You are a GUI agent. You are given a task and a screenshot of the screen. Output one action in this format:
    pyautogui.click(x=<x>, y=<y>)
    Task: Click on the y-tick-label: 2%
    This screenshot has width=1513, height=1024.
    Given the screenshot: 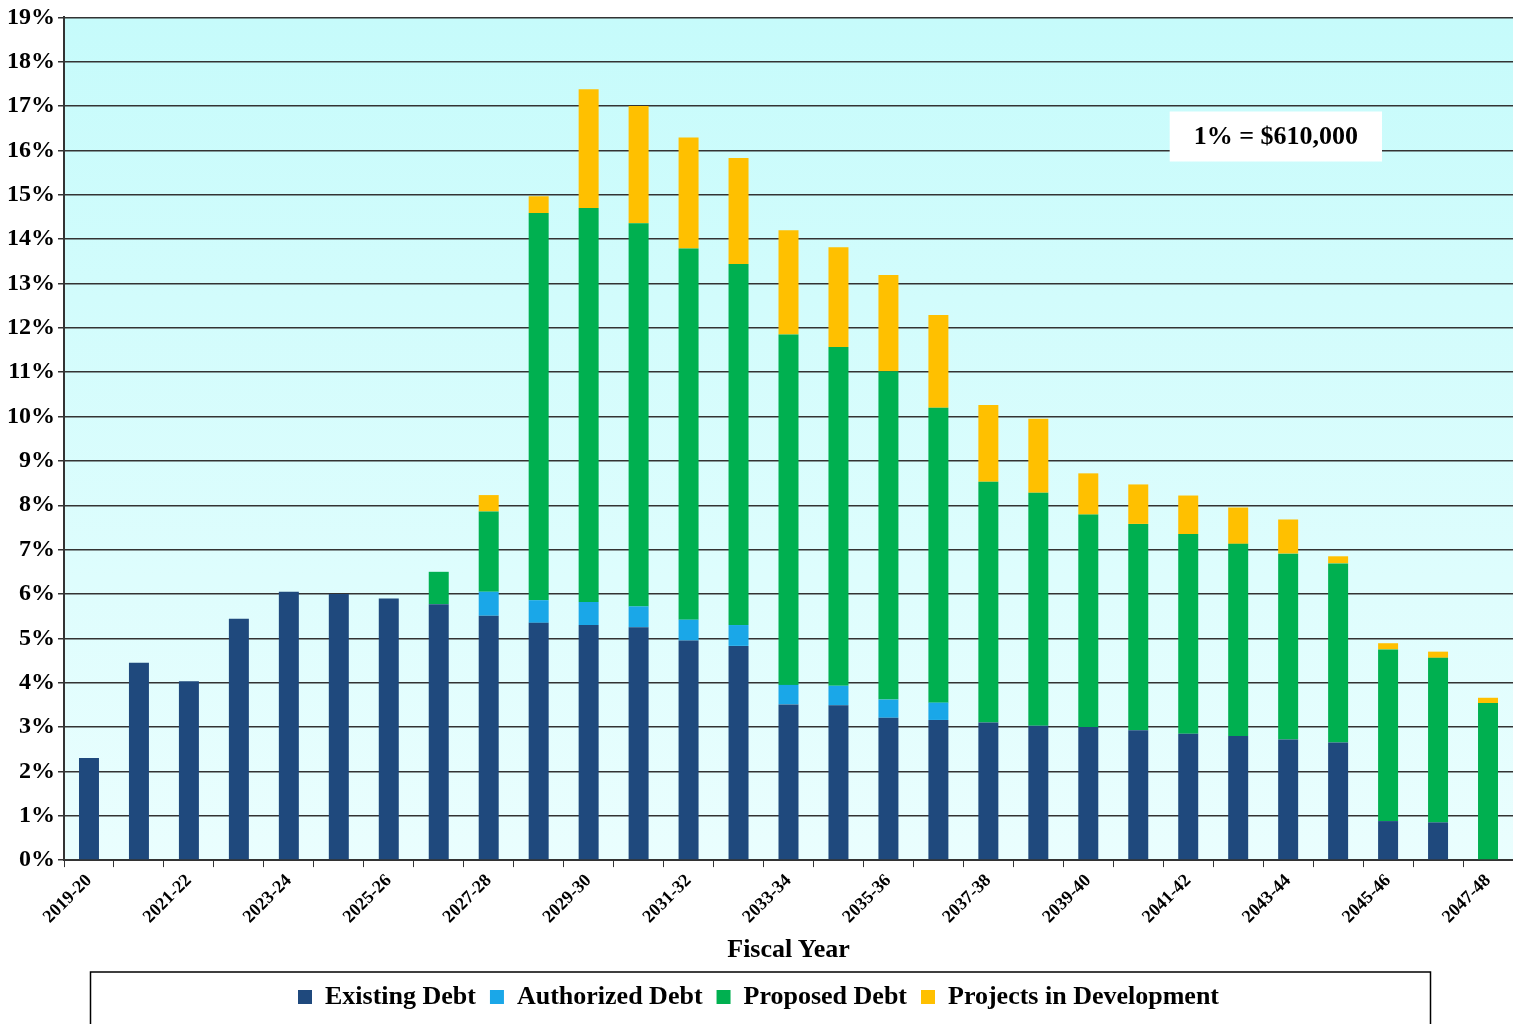 What is the action you would take?
    pyautogui.click(x=37, y=769)
    